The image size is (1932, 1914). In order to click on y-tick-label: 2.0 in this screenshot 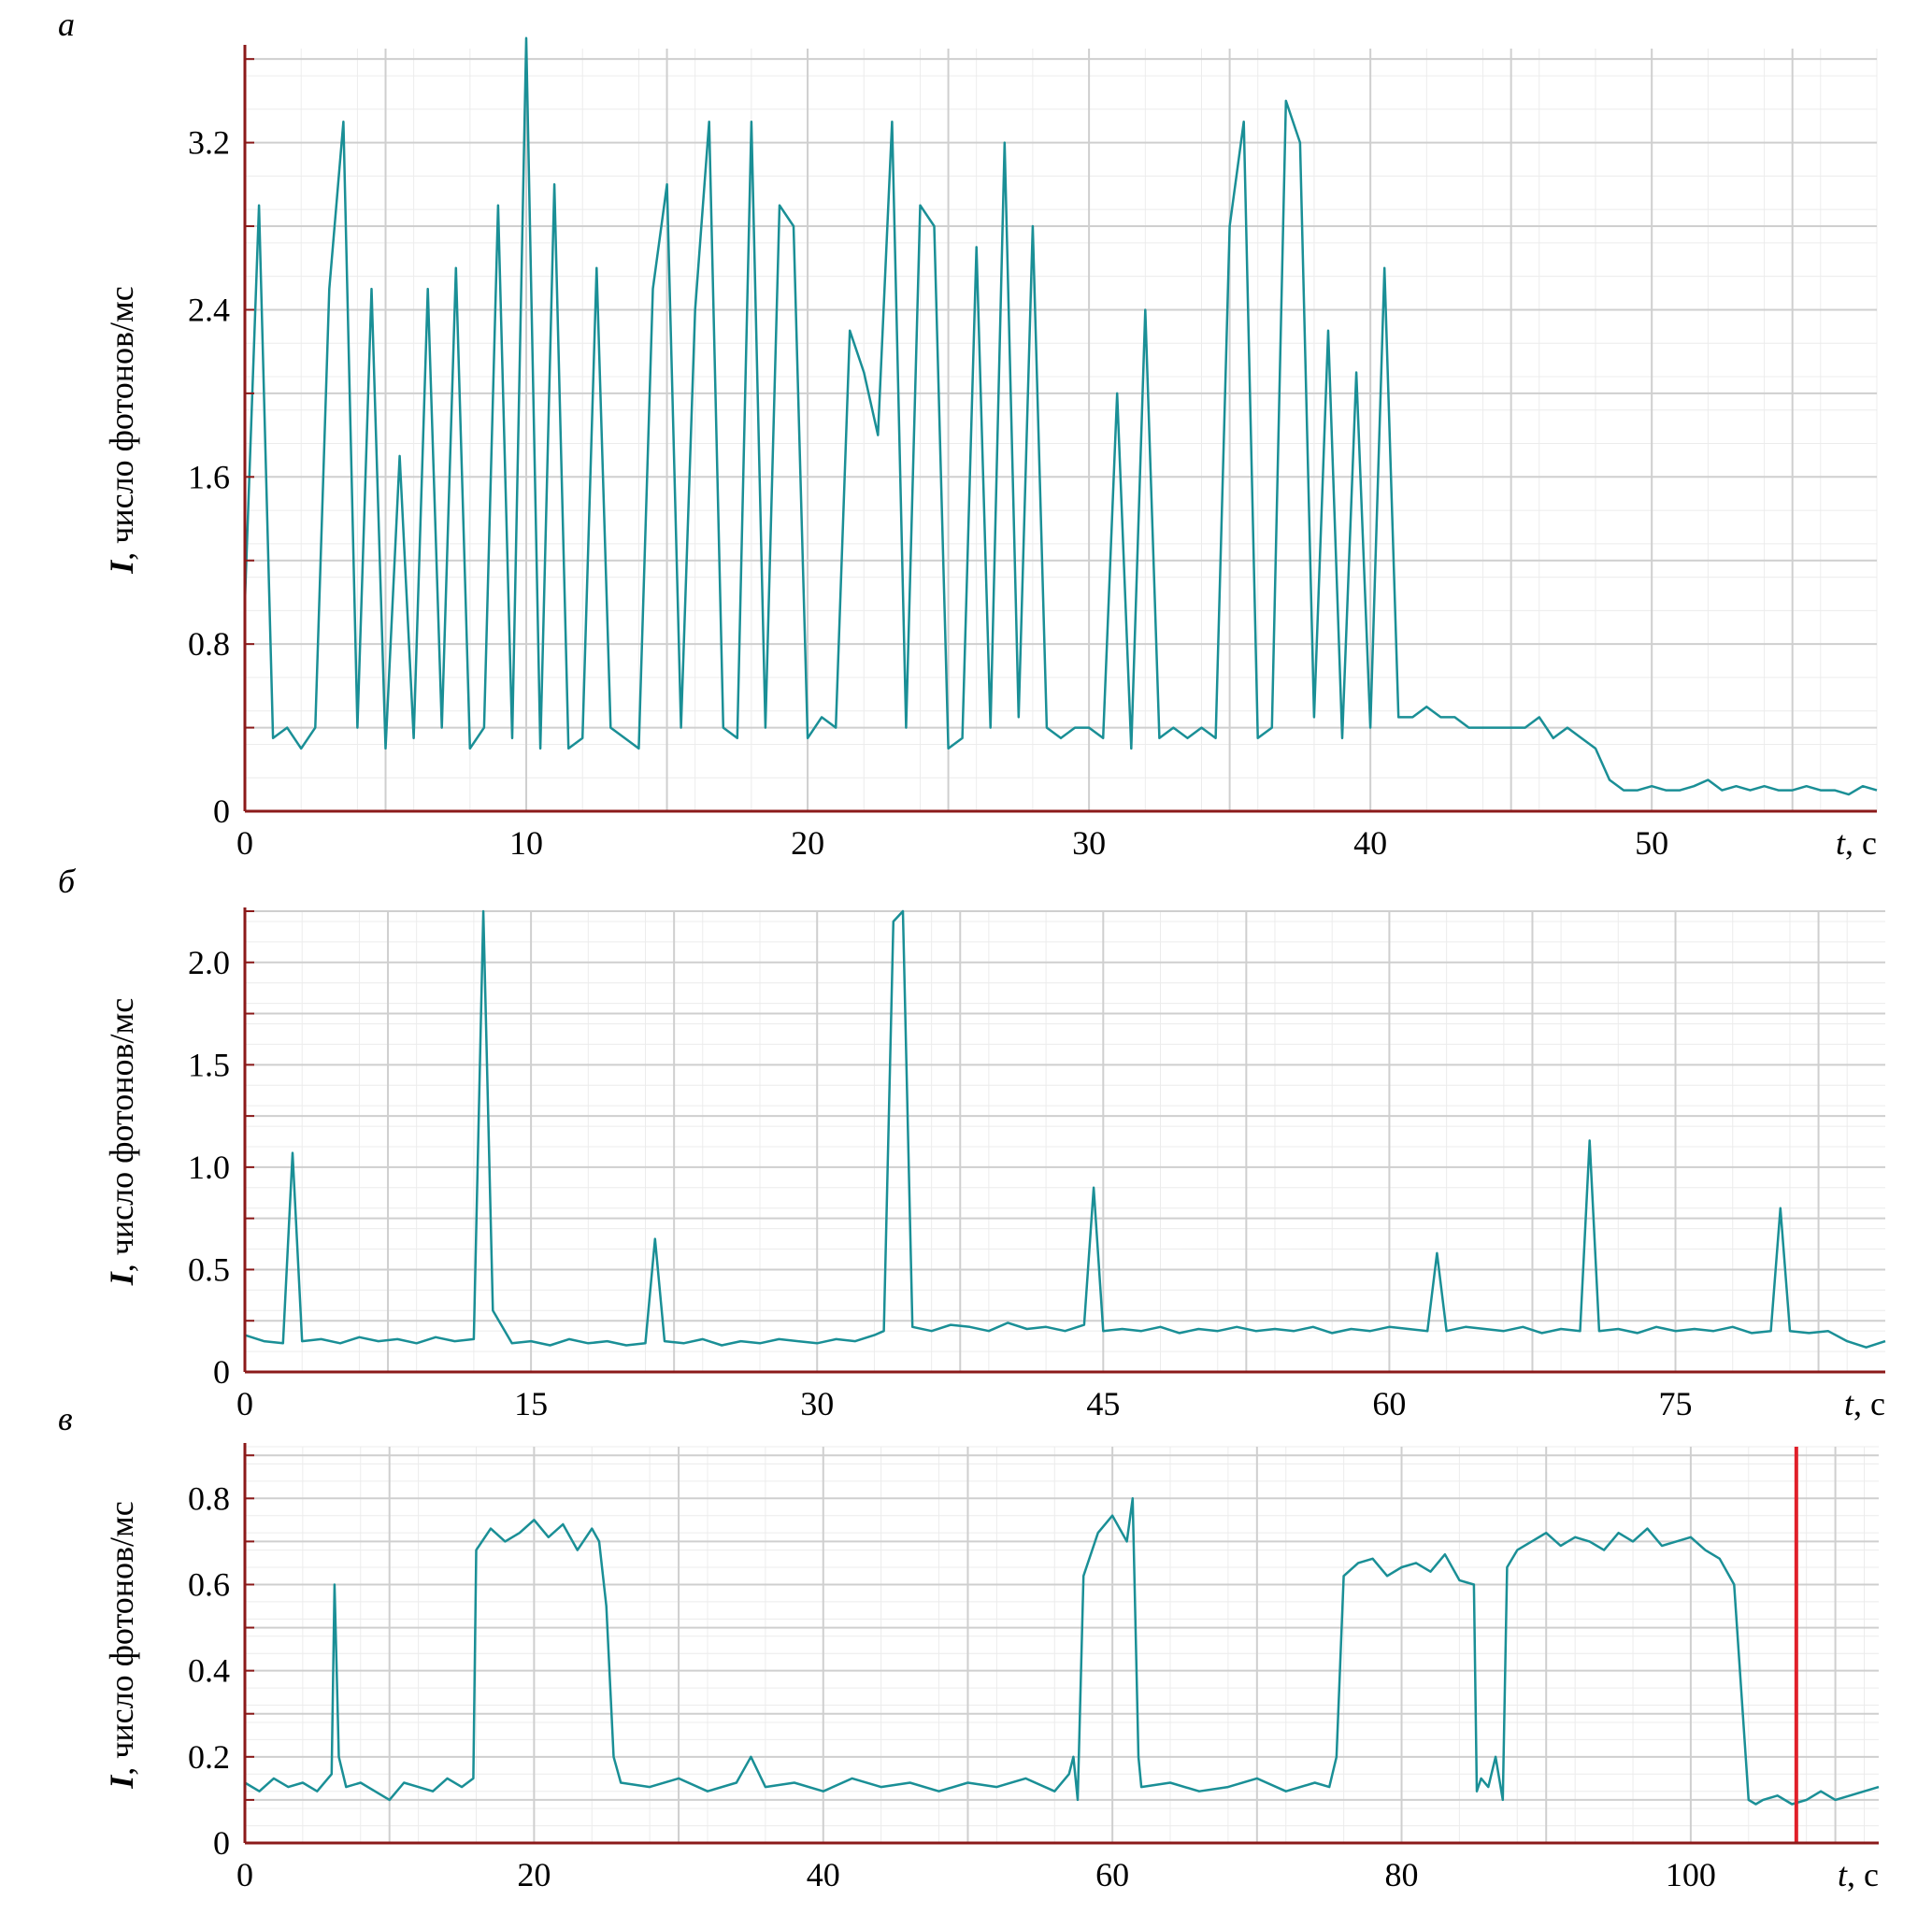, I will do `click(209, 962)`.